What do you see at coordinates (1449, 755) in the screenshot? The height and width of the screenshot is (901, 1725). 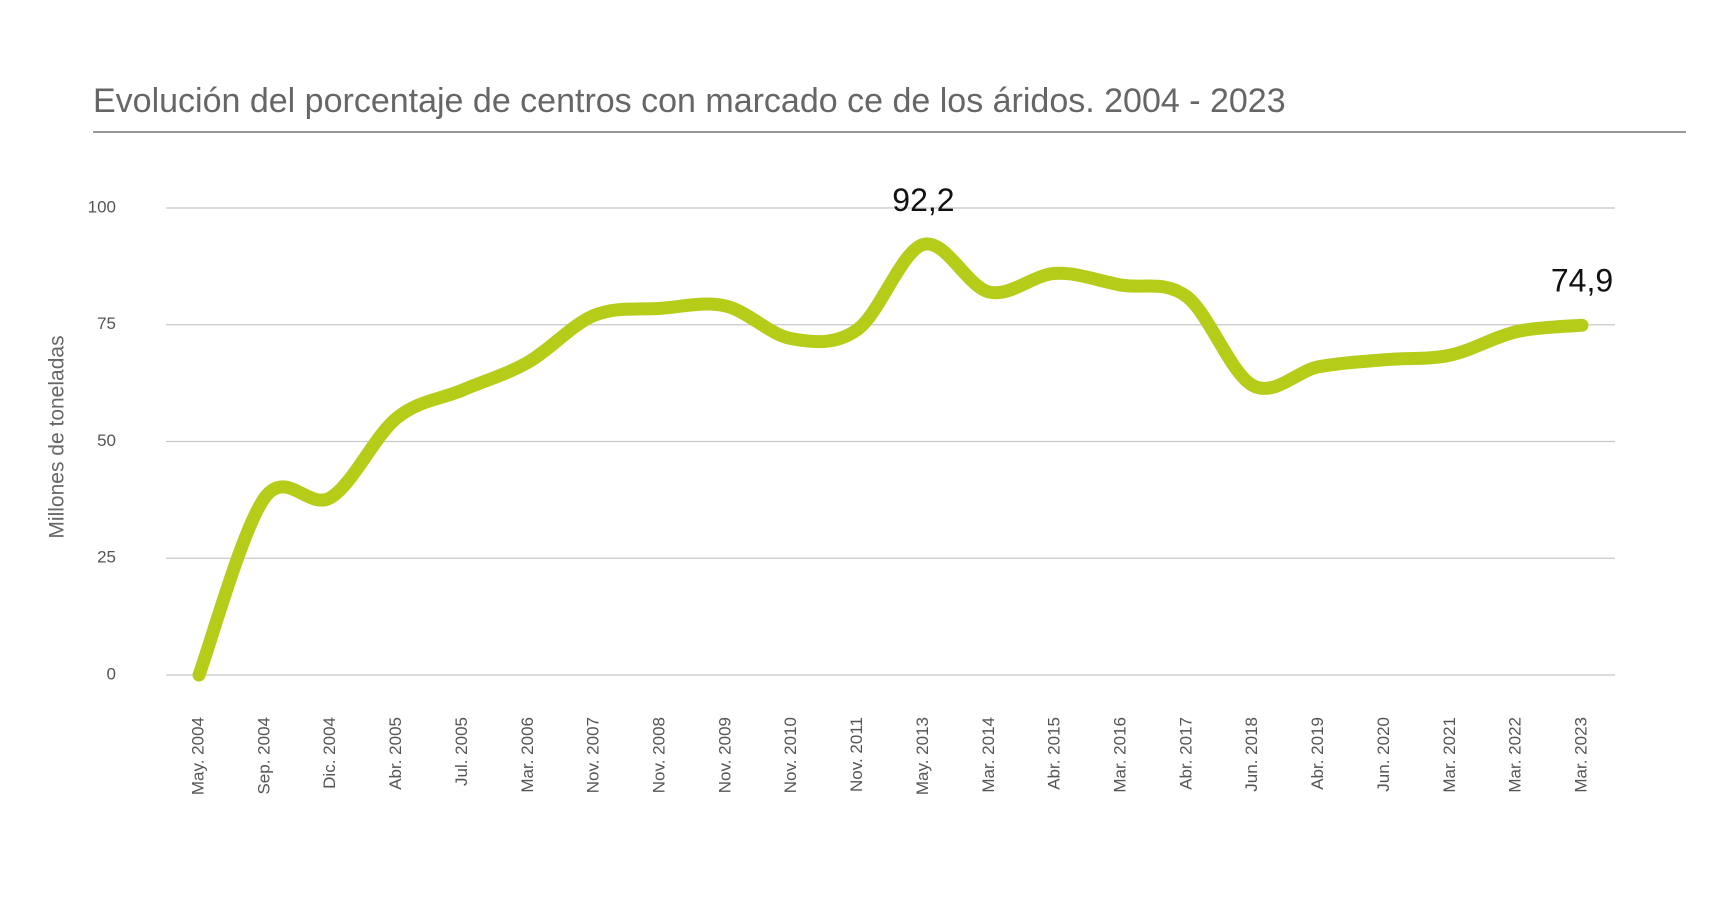 I see `x-tick-label: Mar. 2021` at bounding box center [1449, 755].